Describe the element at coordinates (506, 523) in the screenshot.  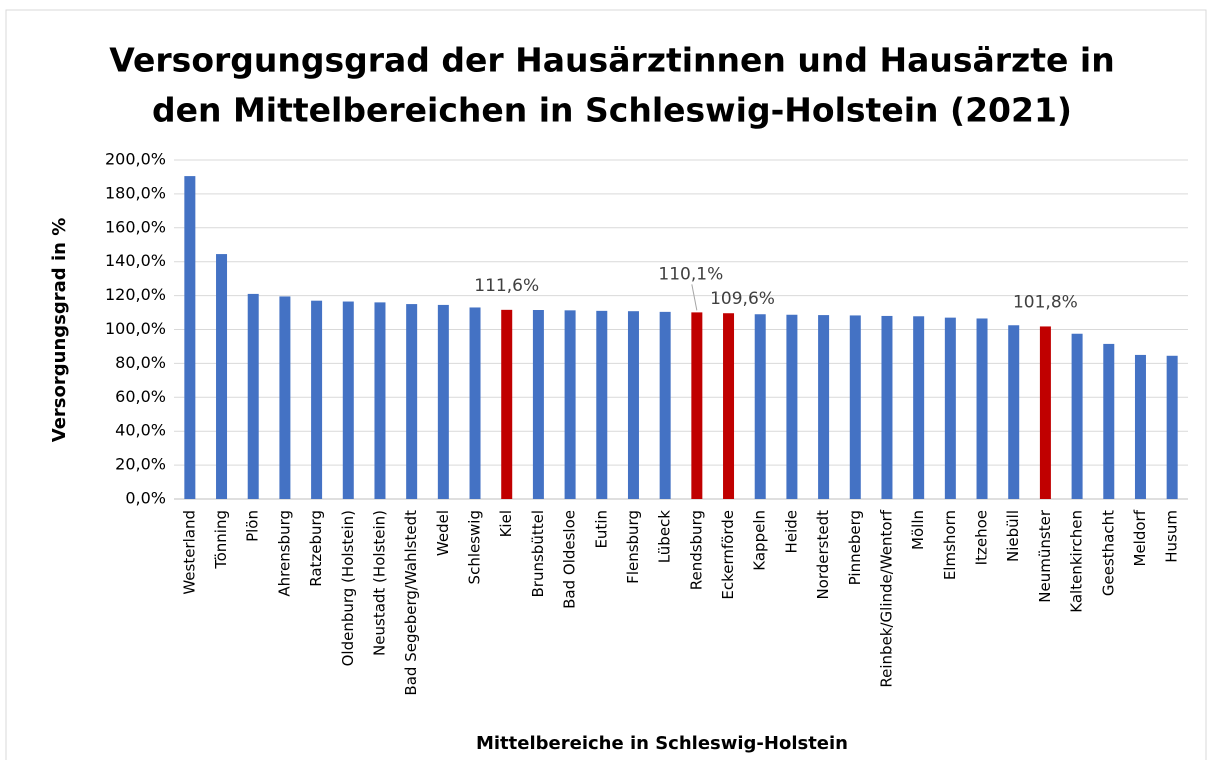
I see `x-tick-label: Kiel` at that location.